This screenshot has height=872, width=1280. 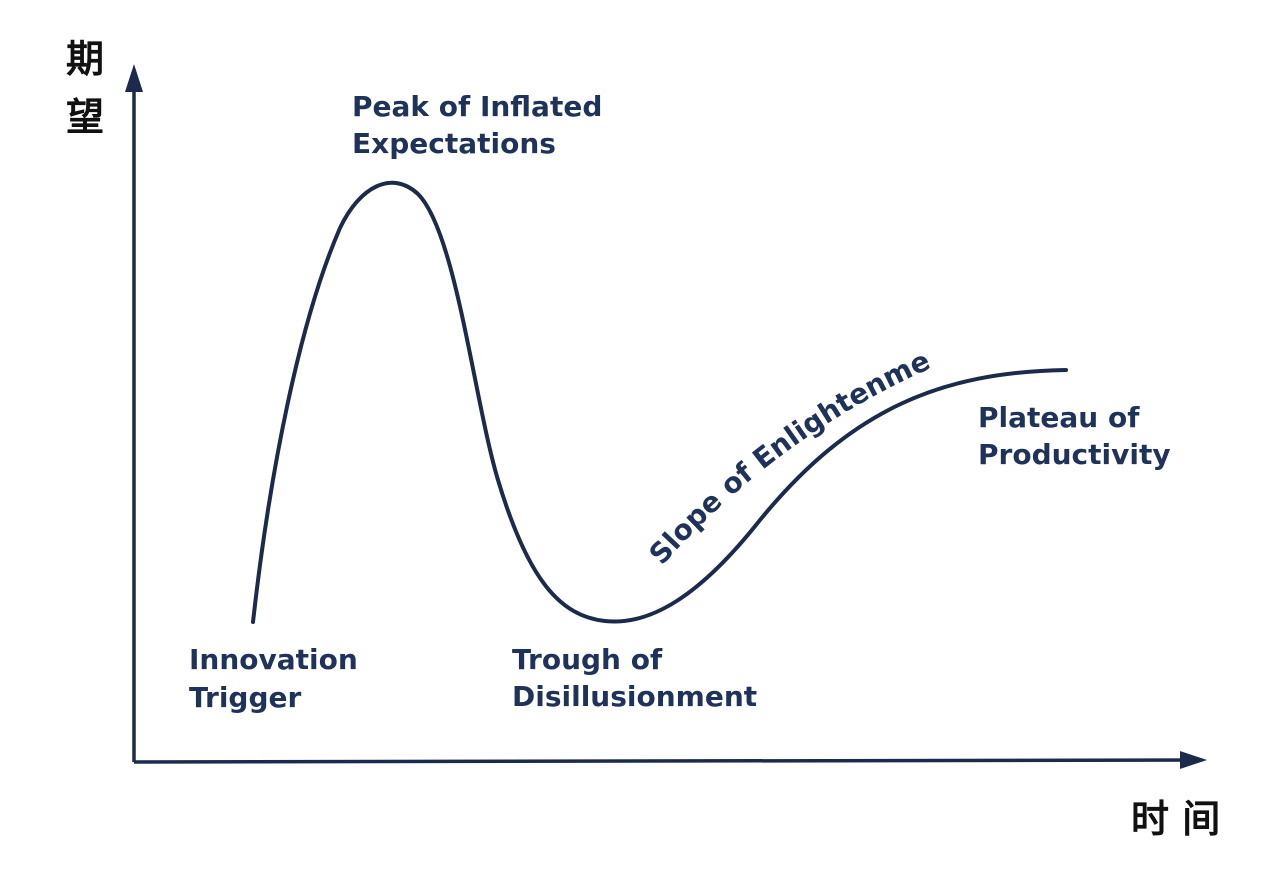 I want to click on peak-label: Peak of Inflated Expectations, so click(x=482, y=125).